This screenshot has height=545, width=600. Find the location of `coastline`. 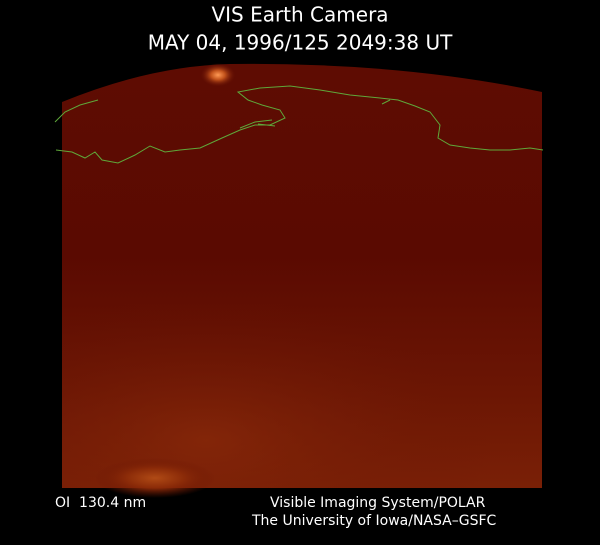

coastline is located at coordinates (299, 124).